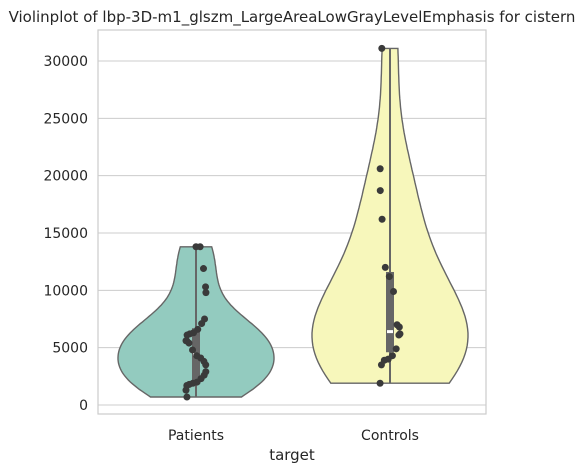  Describe the element at coordinates (293, 436) in the screenshot. I see `x-tick-labels: Patients Controls` at that location.